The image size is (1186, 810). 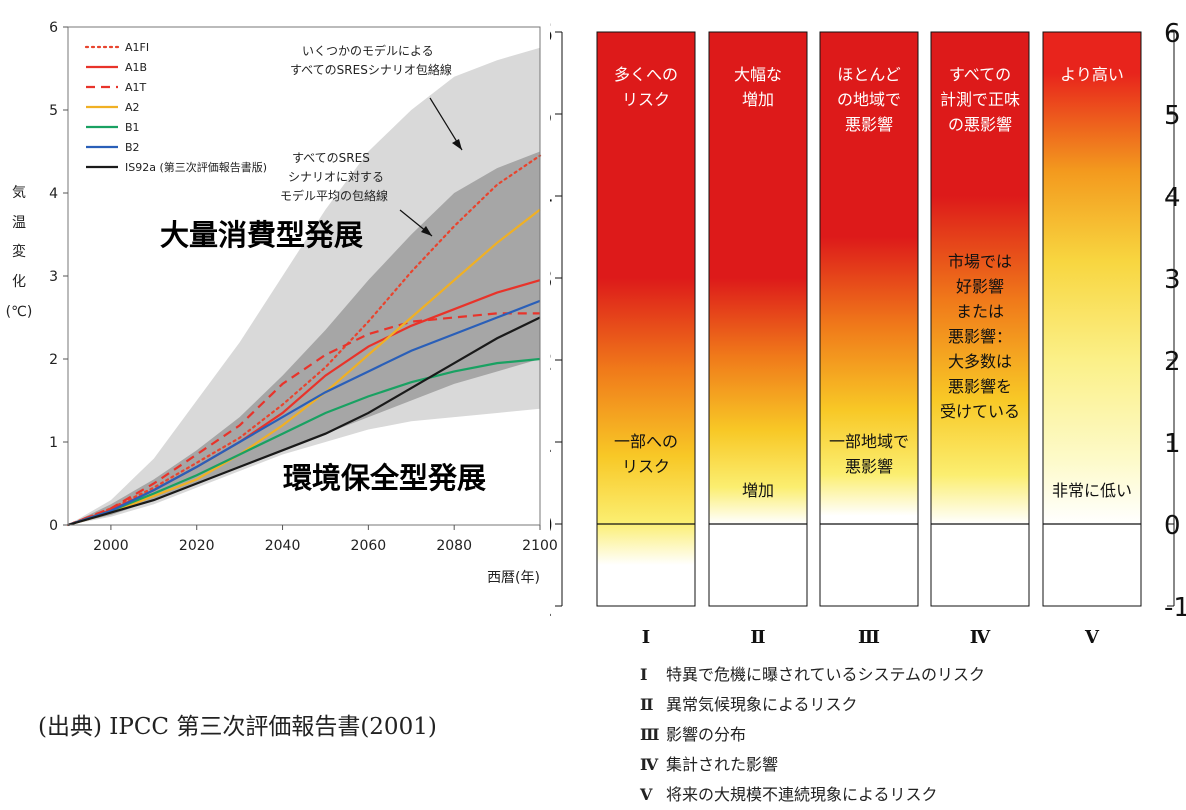 I want to click on bar-top-label: より高い, so click(x=1092, y=74).